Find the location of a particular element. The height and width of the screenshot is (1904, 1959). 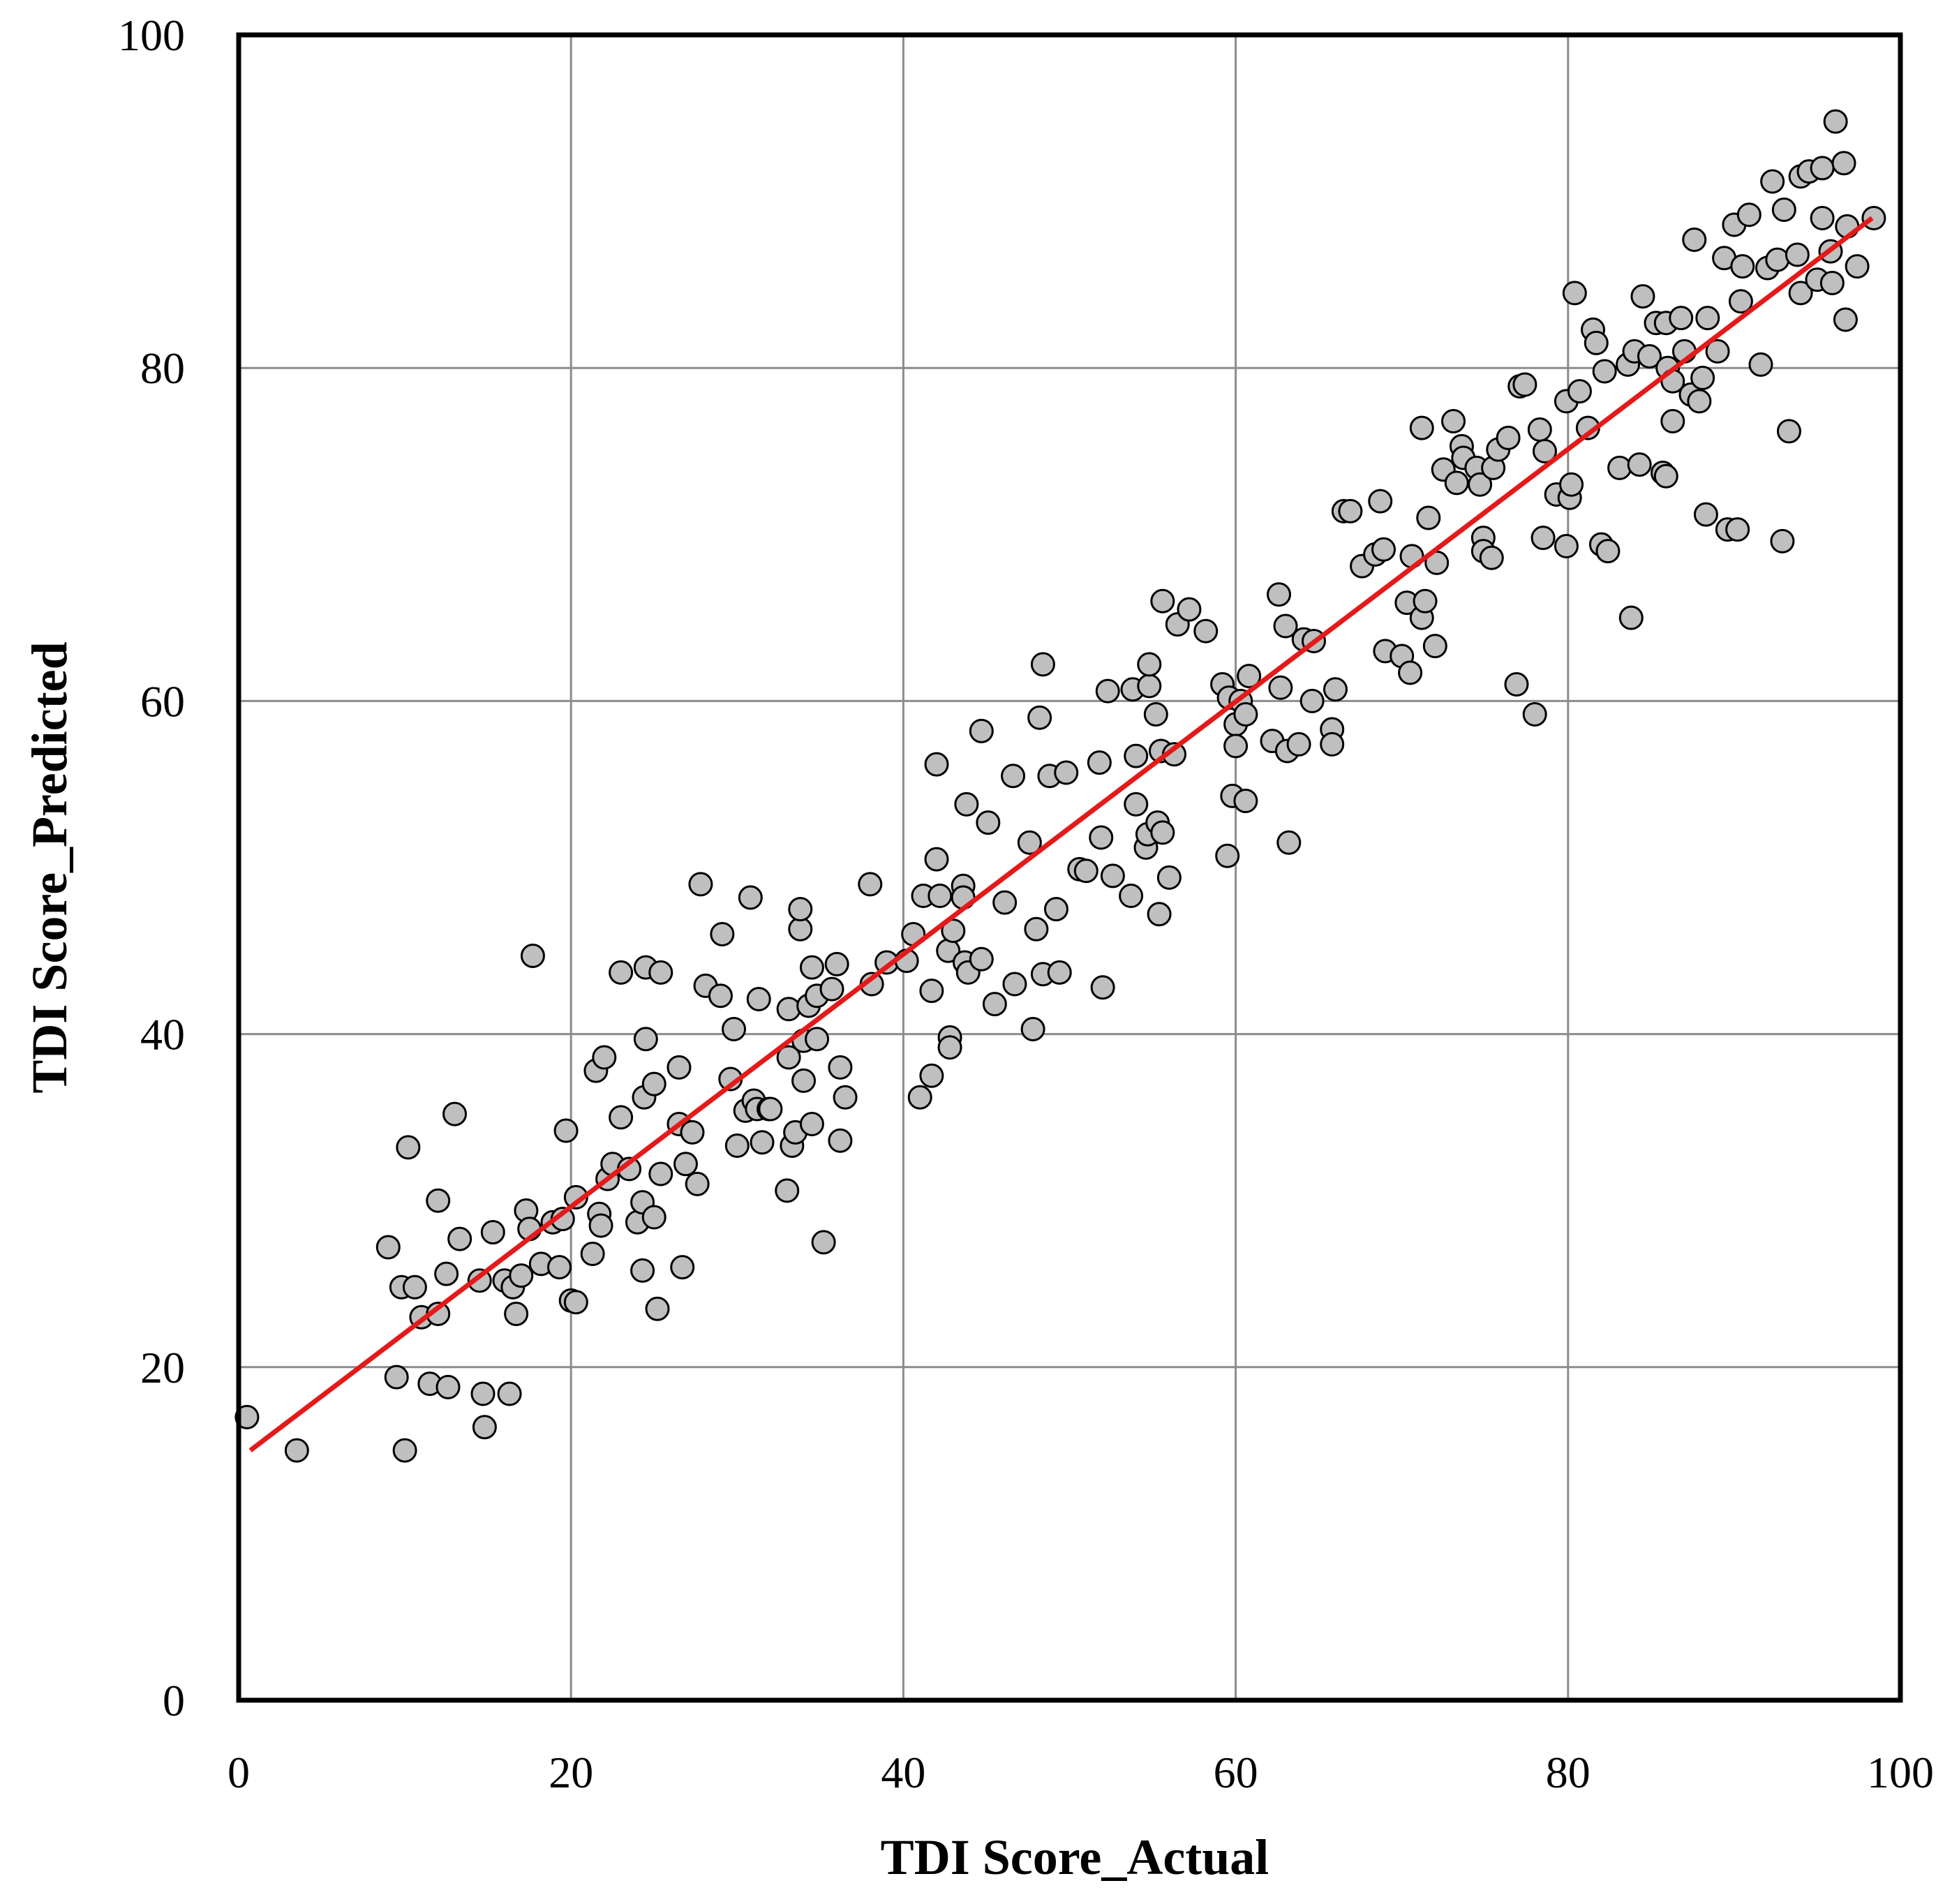

x-tick-label: 60 is located at coordinates (1236, 1773).